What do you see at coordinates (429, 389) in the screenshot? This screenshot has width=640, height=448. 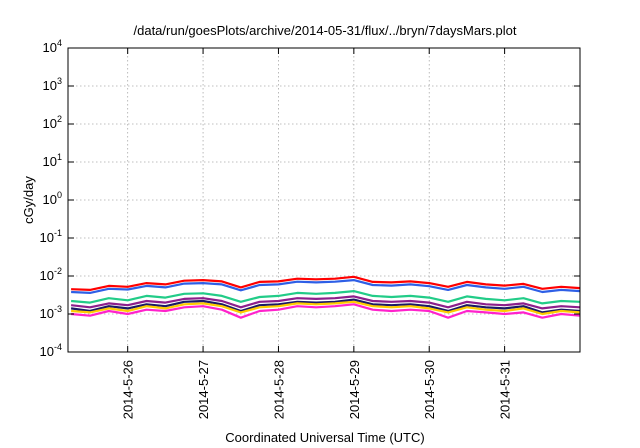 I see `x-tick-label: 2014-5-30` at bounding box center [429, 389].